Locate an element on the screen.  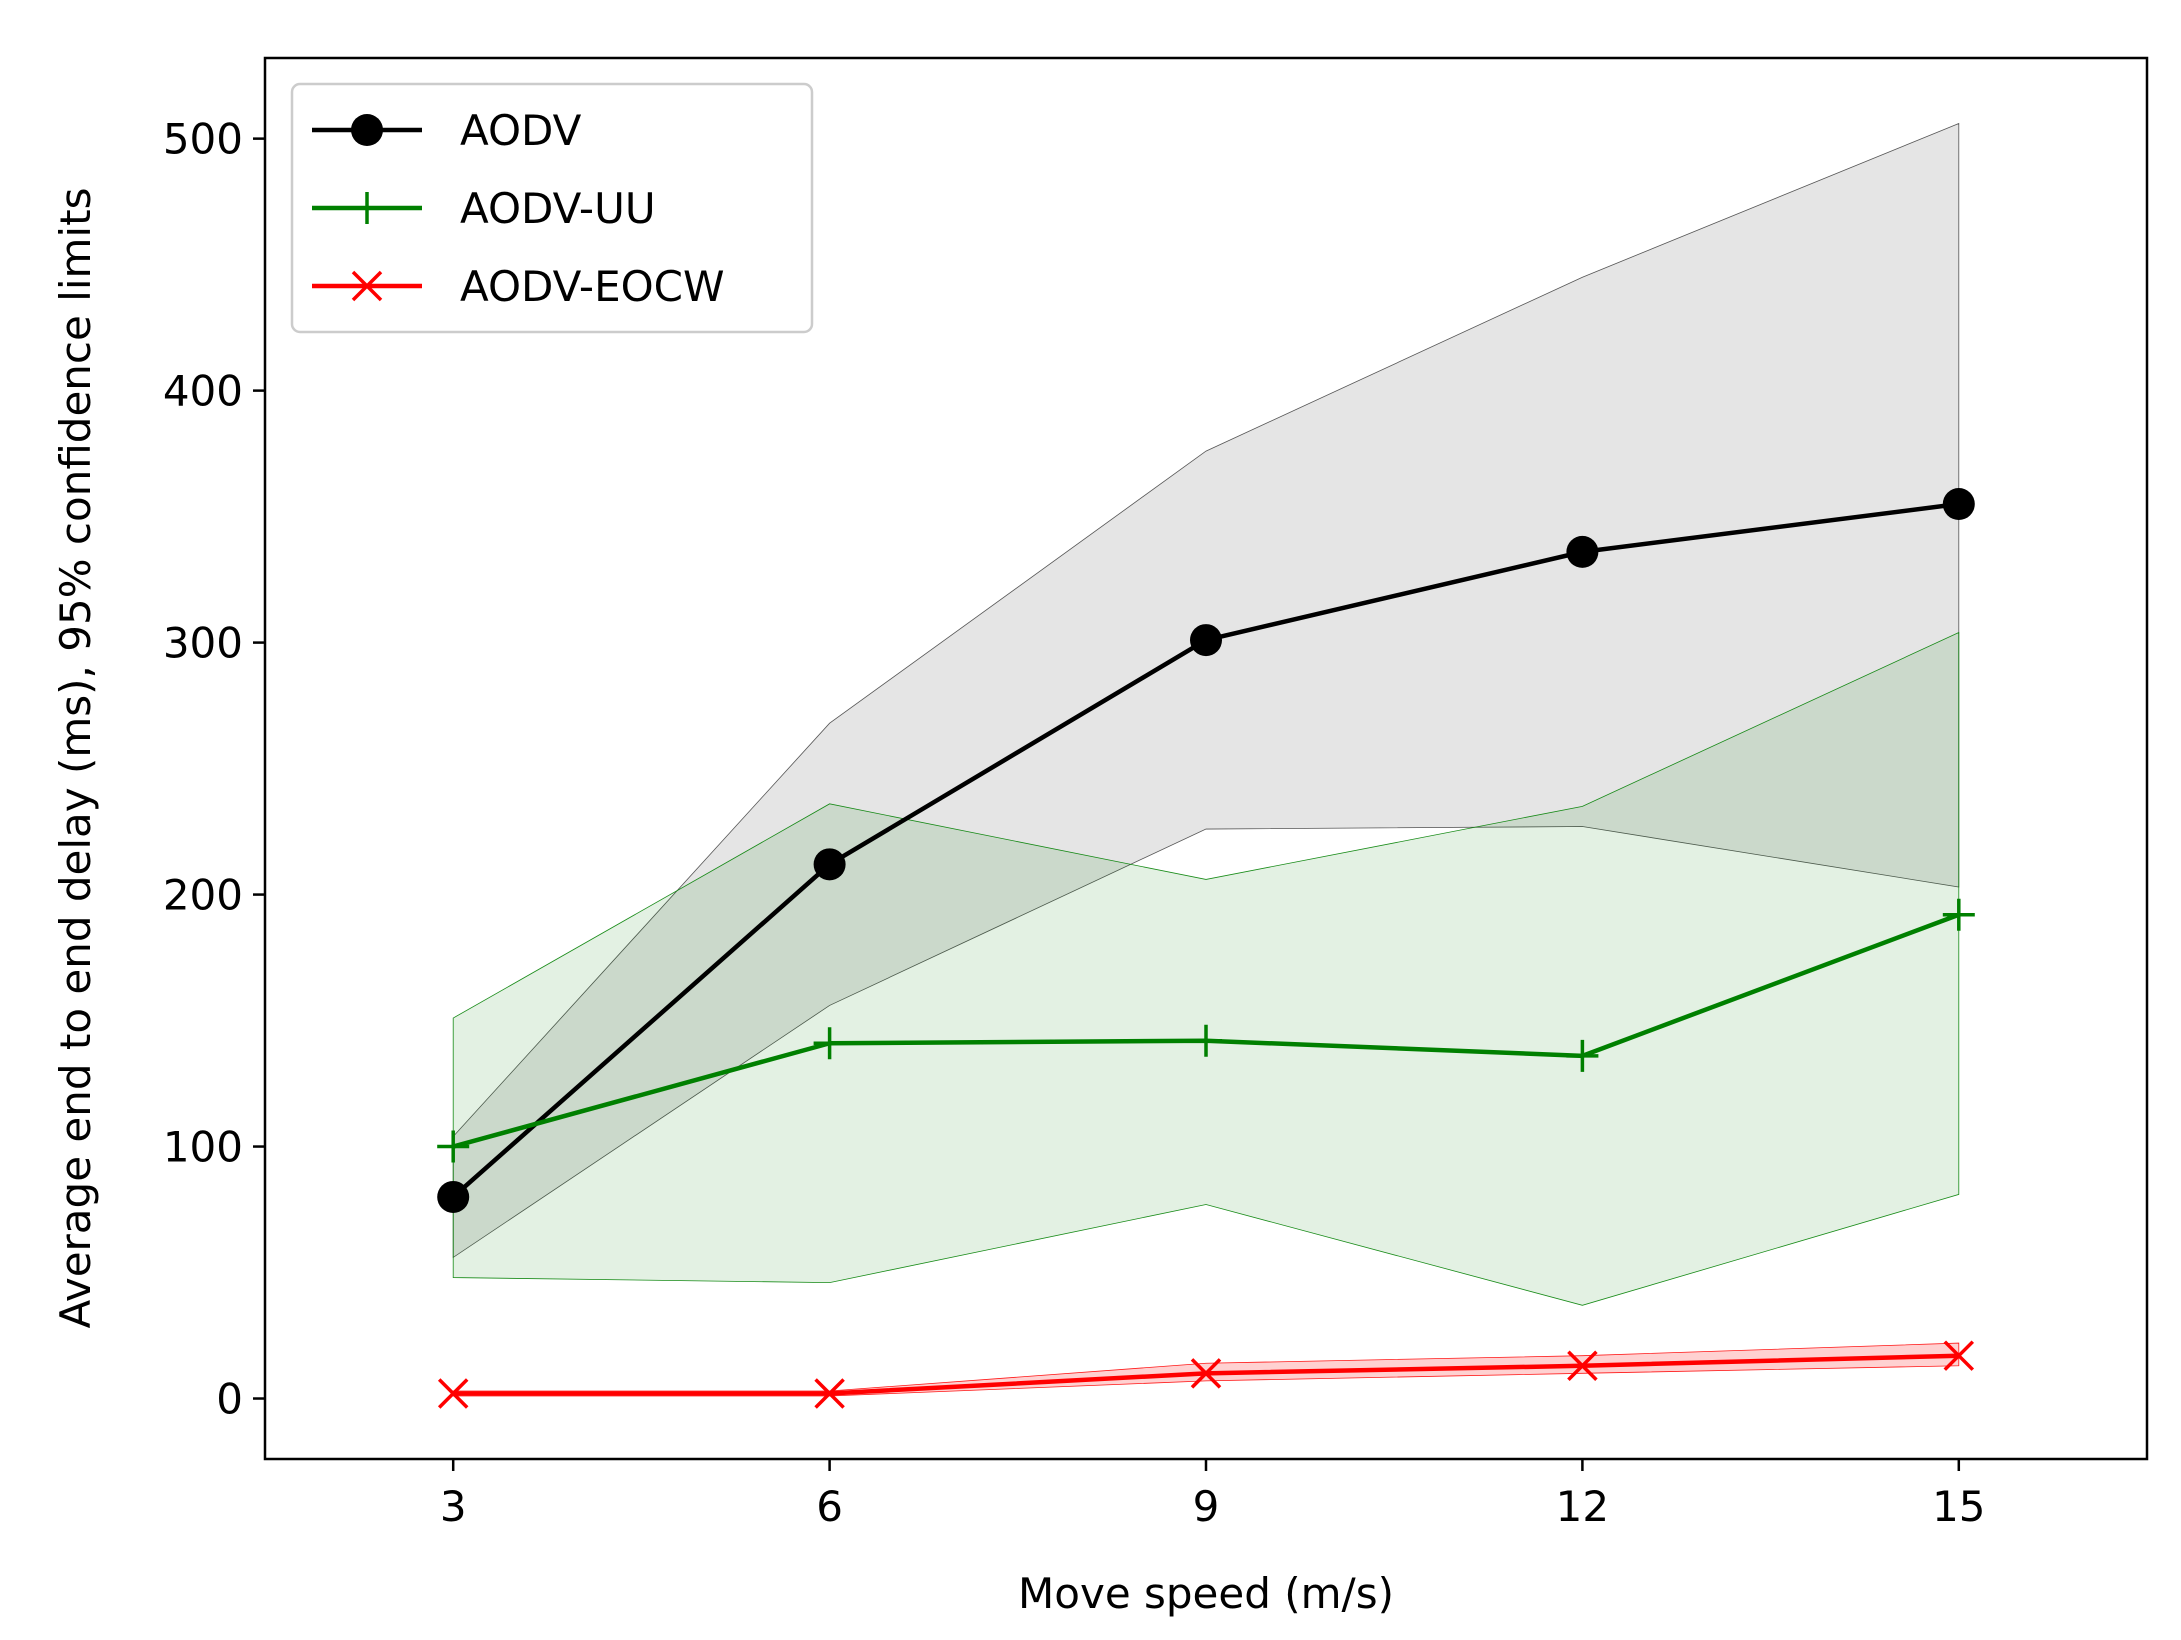
x-tick-label: 12 is located at coordinates (1582, 1506).